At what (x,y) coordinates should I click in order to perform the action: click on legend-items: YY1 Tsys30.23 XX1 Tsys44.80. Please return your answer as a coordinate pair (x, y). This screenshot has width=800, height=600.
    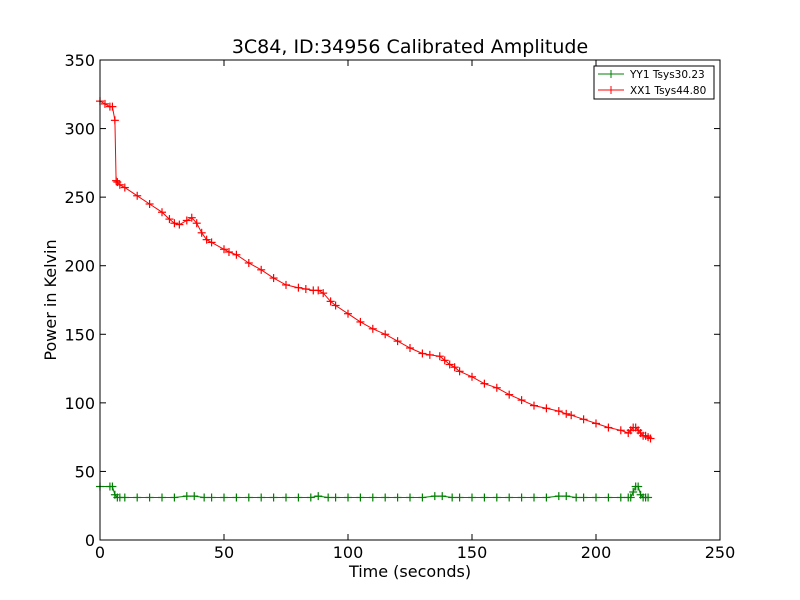
    Looking at the image, I should click on (652, 83).